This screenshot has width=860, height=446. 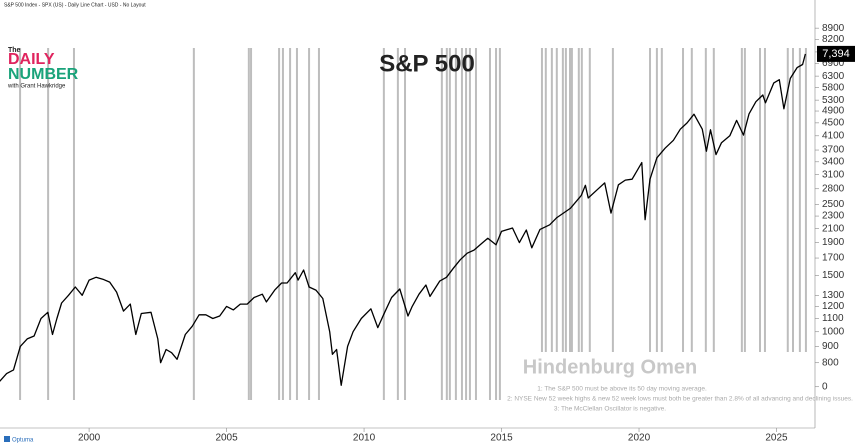 What do you see at coordinates (833, 258) in the screenshot?
I see `y-tick-label: 1700` at bounding box center [833, 258].